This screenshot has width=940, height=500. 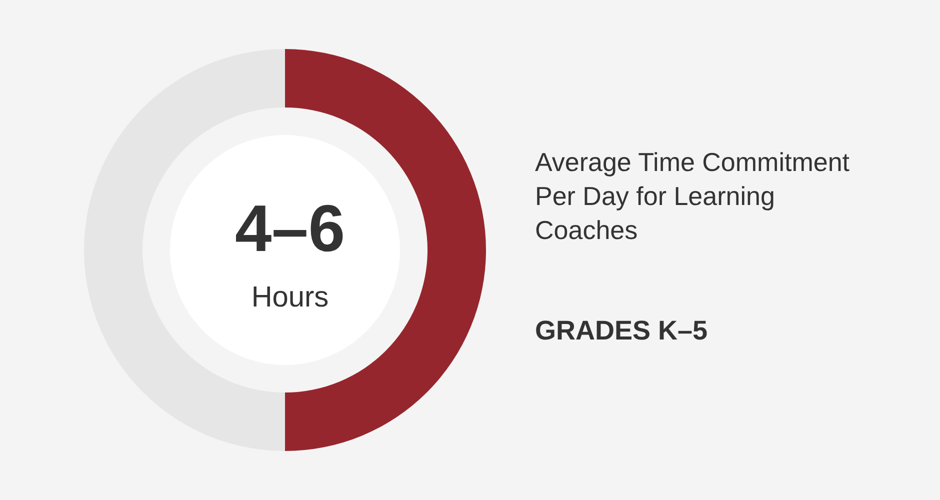 I want to click on text: Average Time Commitment Per Day for Learning Coaches, so click(x=696, y=196).